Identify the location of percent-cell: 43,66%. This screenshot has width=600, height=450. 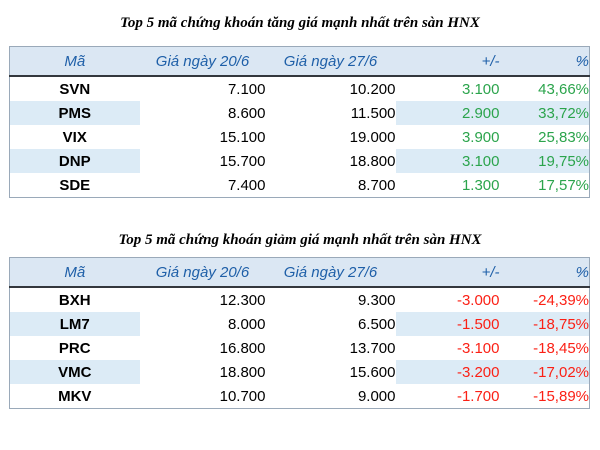
(563, 89).